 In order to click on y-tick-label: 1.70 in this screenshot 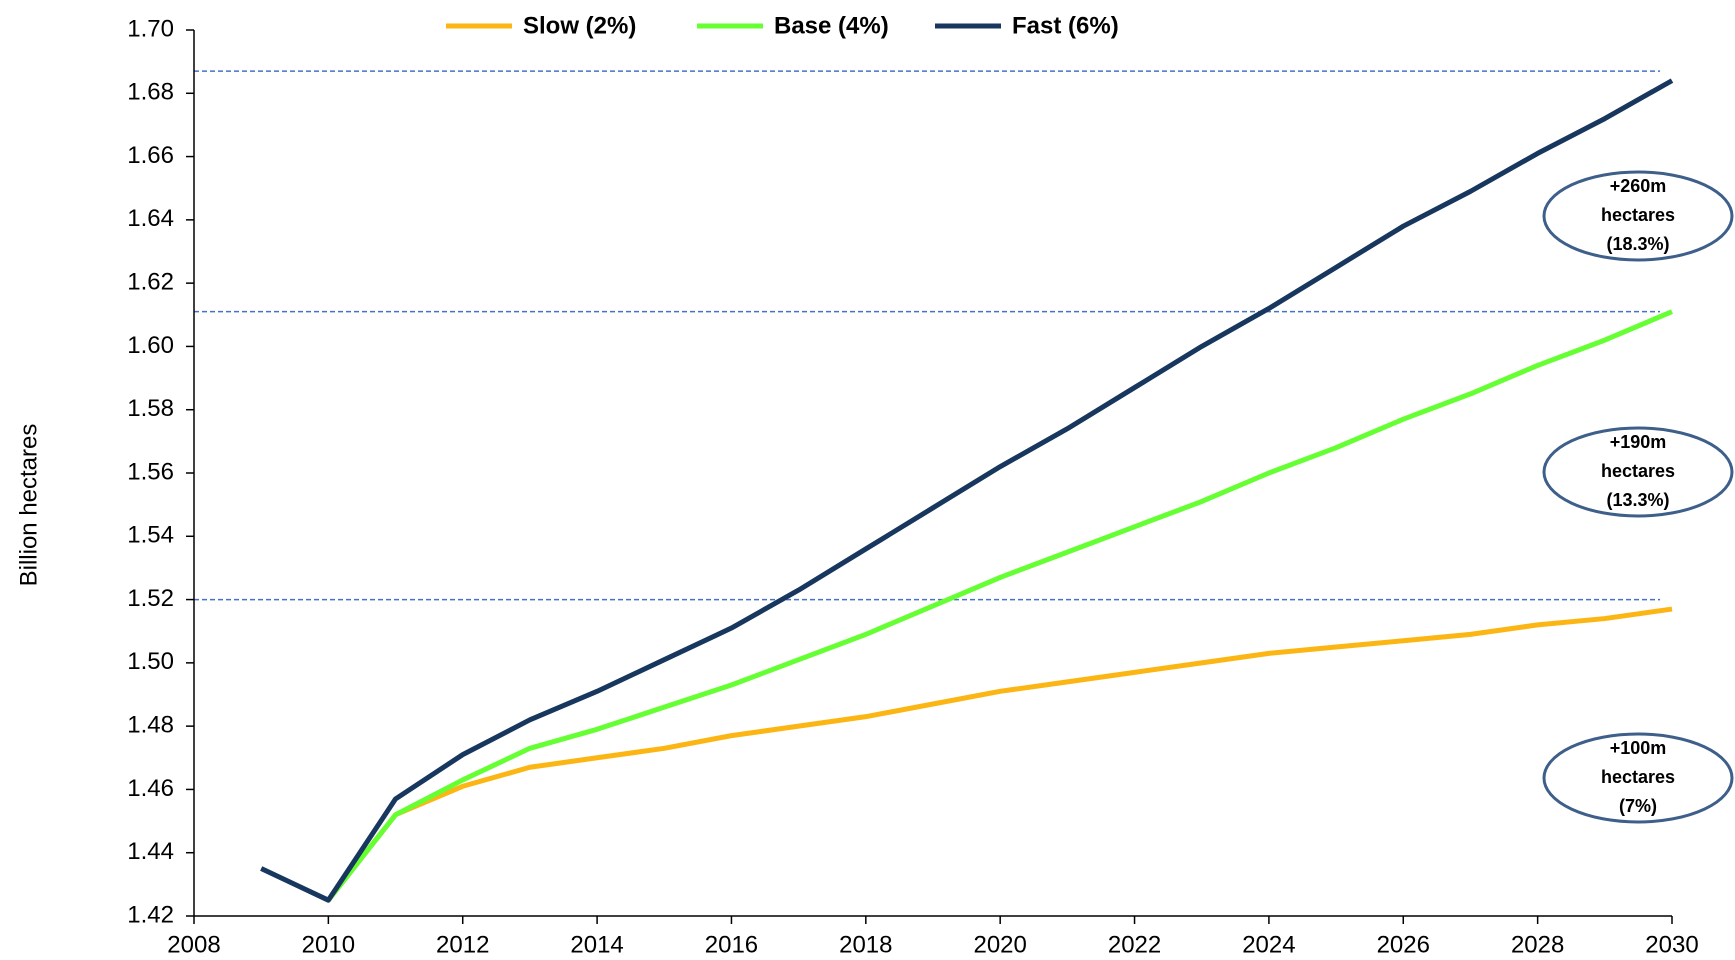, I will do `click(150, 28)`.